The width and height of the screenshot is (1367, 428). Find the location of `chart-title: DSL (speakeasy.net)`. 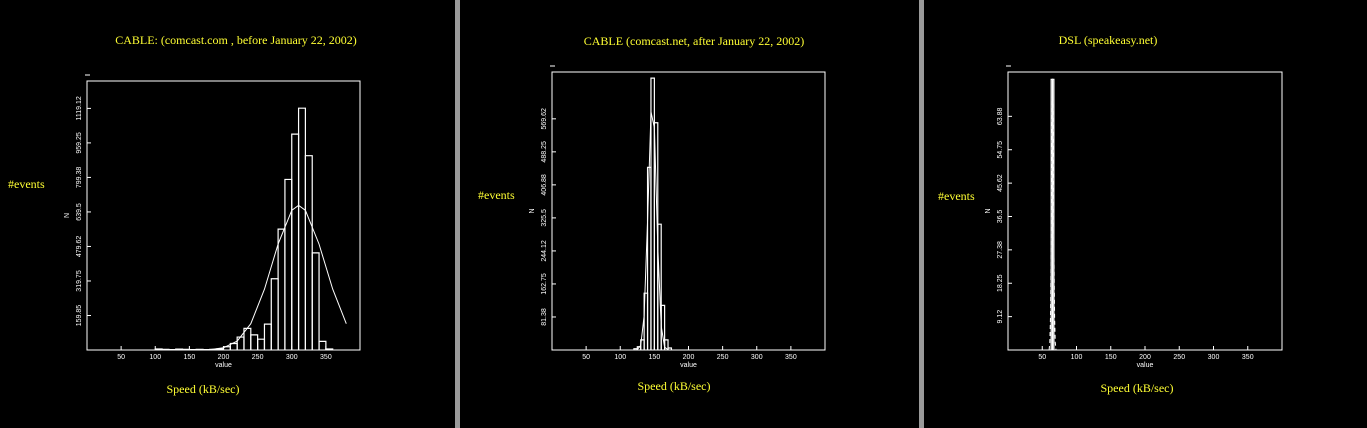

chart-title: DSL (speakeasy.net) is located at coordinates (1108, 40).